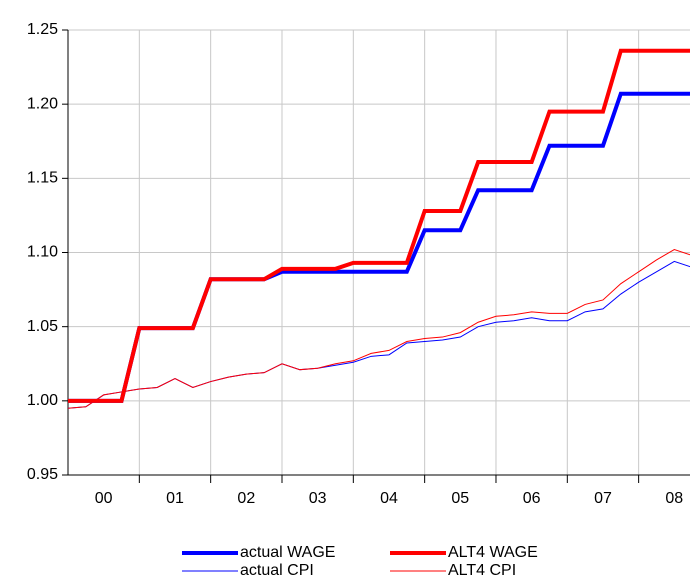  Describe the element at coordinates (318, 498) in the screenshot. I see `x-tick-label: 03` at that location.